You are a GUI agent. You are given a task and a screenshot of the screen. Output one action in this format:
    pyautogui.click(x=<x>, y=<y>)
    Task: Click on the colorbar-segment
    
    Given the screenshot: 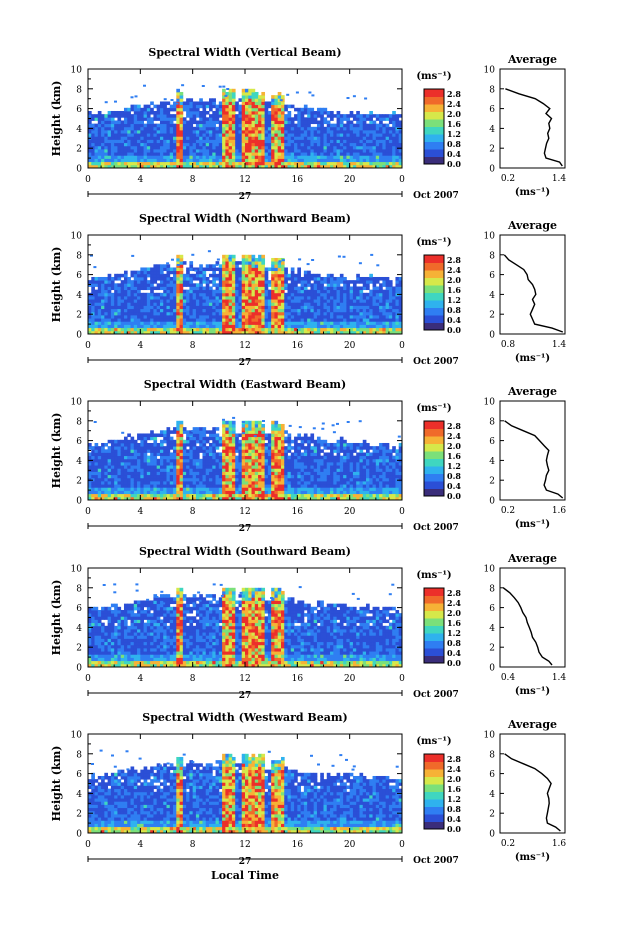 What is the action you would take?
    pyautogui.click(x=434, y=259)
    